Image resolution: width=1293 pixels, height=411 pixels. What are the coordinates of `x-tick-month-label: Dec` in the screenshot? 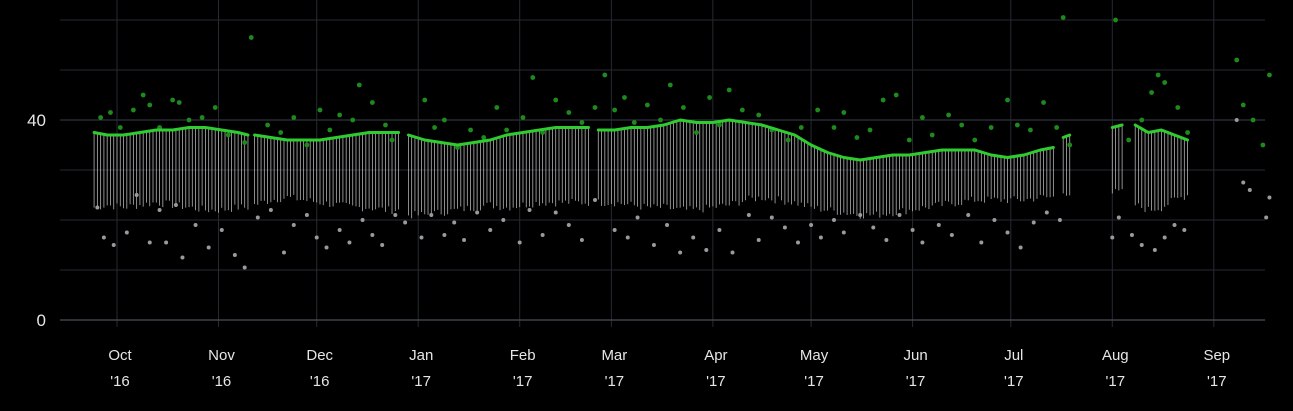 It's located at (319, 355).